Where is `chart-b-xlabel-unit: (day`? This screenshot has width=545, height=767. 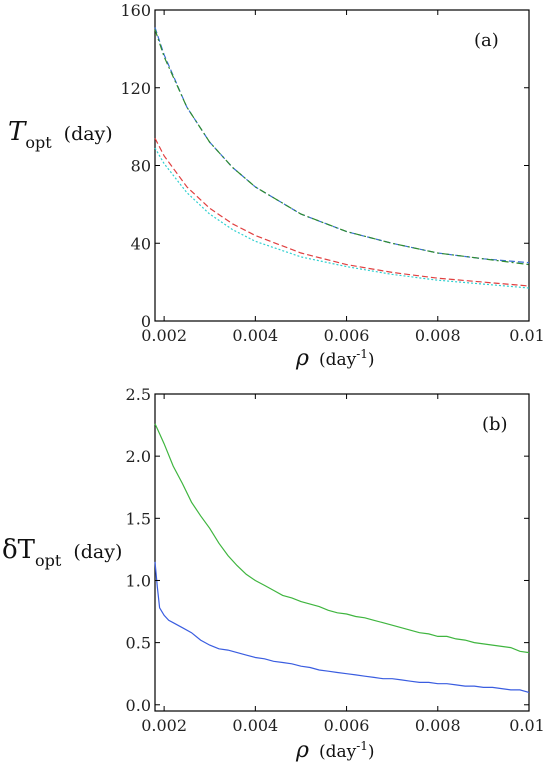 chart-b-xlabel-unit: (day is located at coordinates (338, 752).